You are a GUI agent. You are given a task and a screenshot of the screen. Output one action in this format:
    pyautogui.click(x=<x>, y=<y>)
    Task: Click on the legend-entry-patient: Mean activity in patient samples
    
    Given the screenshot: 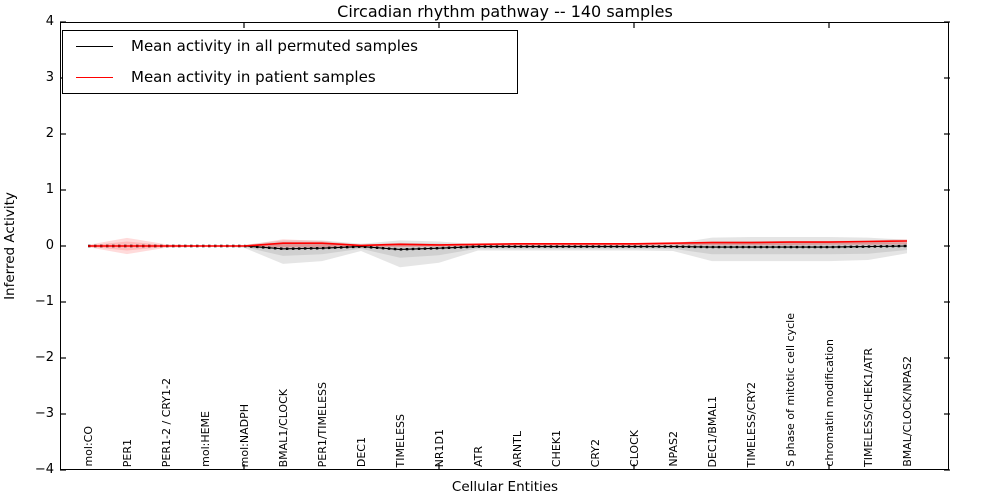 What is the action you would take?
    pyautogui.click(x=290, y=78)
    